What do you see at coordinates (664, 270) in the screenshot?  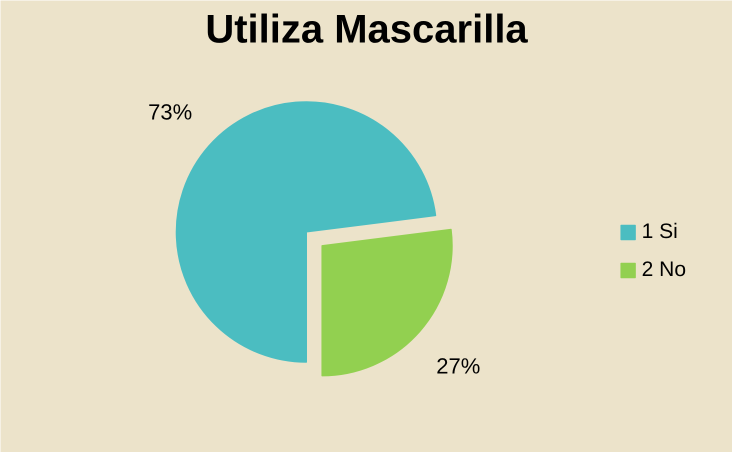 I see `legend-label: 2 No` at bounding box center [664, 270].